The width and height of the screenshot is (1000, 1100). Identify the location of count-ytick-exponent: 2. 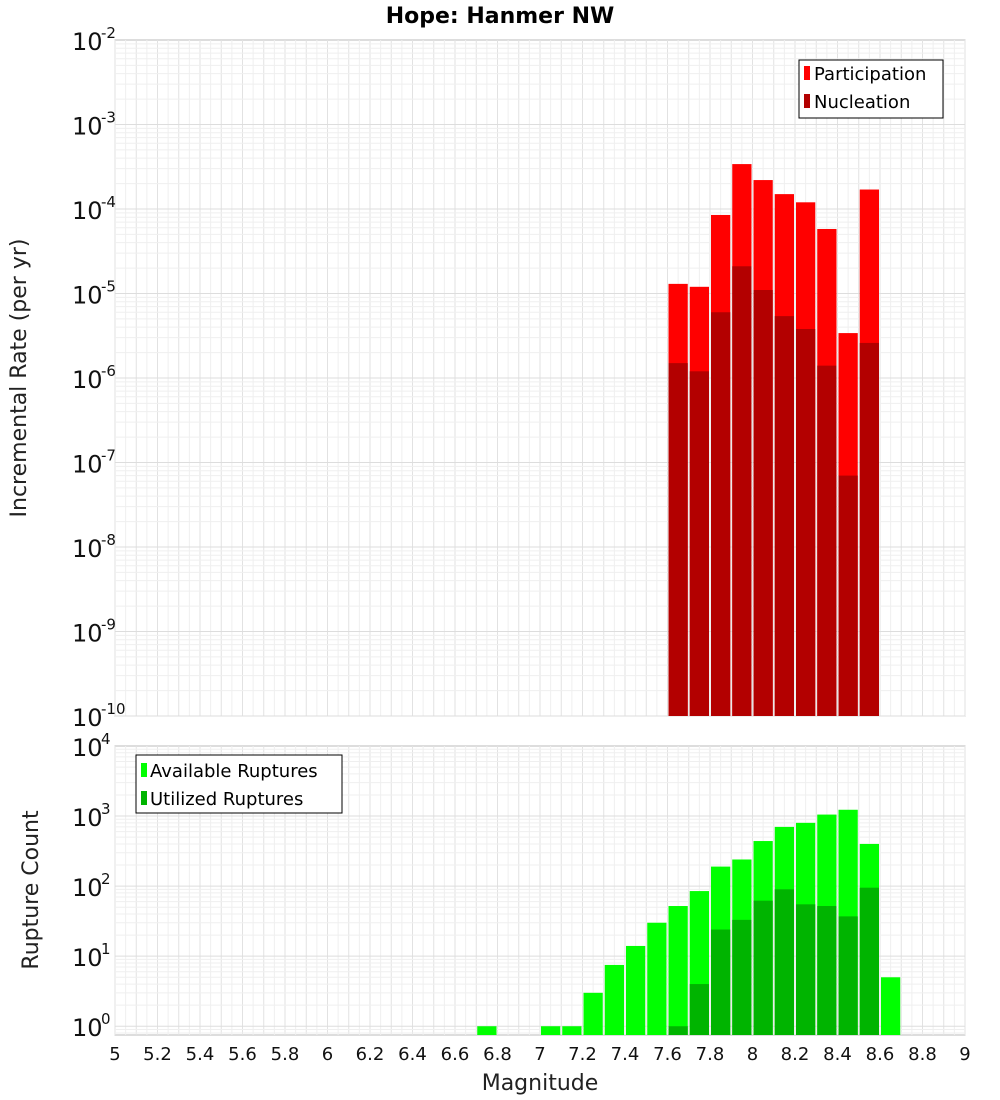
(106, 879).